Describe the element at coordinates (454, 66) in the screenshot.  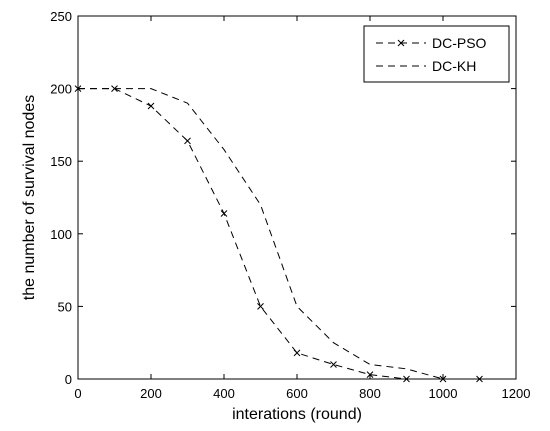
I see `legend-label: DC-KH` at that location.